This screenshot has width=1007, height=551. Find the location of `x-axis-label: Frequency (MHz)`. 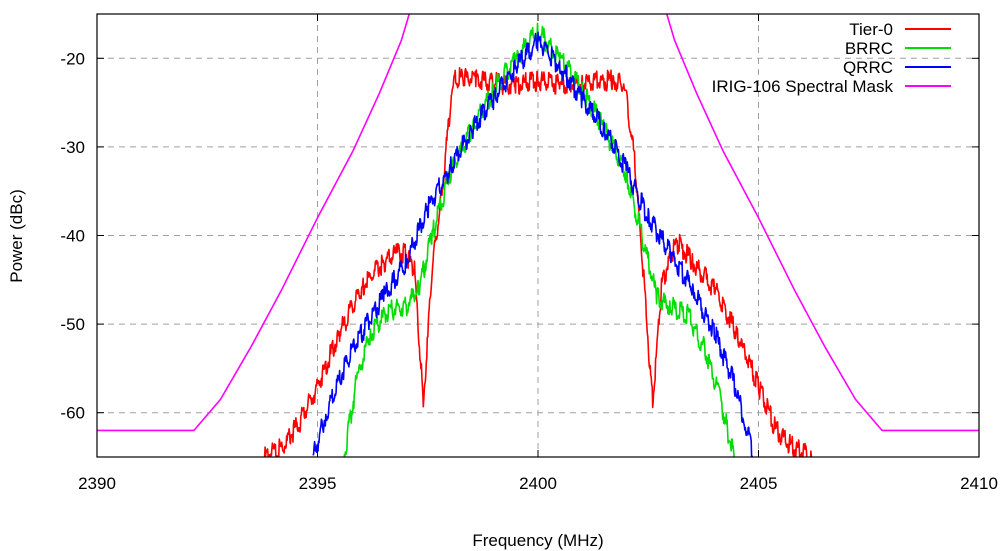

x-axis-label: Frequency (MHz) is located at coordinates (537, 540).